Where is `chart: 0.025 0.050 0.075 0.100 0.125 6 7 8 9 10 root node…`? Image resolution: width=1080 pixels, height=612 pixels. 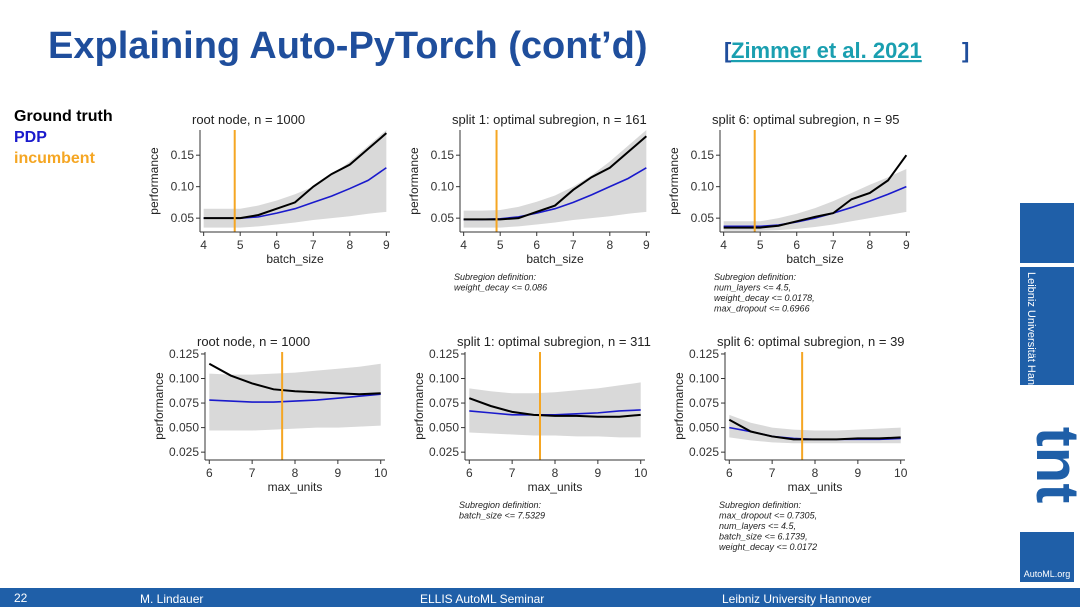
chart: 0.025 0.050 0.075 0.100 0.125 6 7 8 9 10 root node… is located at coordinates (270, 414).